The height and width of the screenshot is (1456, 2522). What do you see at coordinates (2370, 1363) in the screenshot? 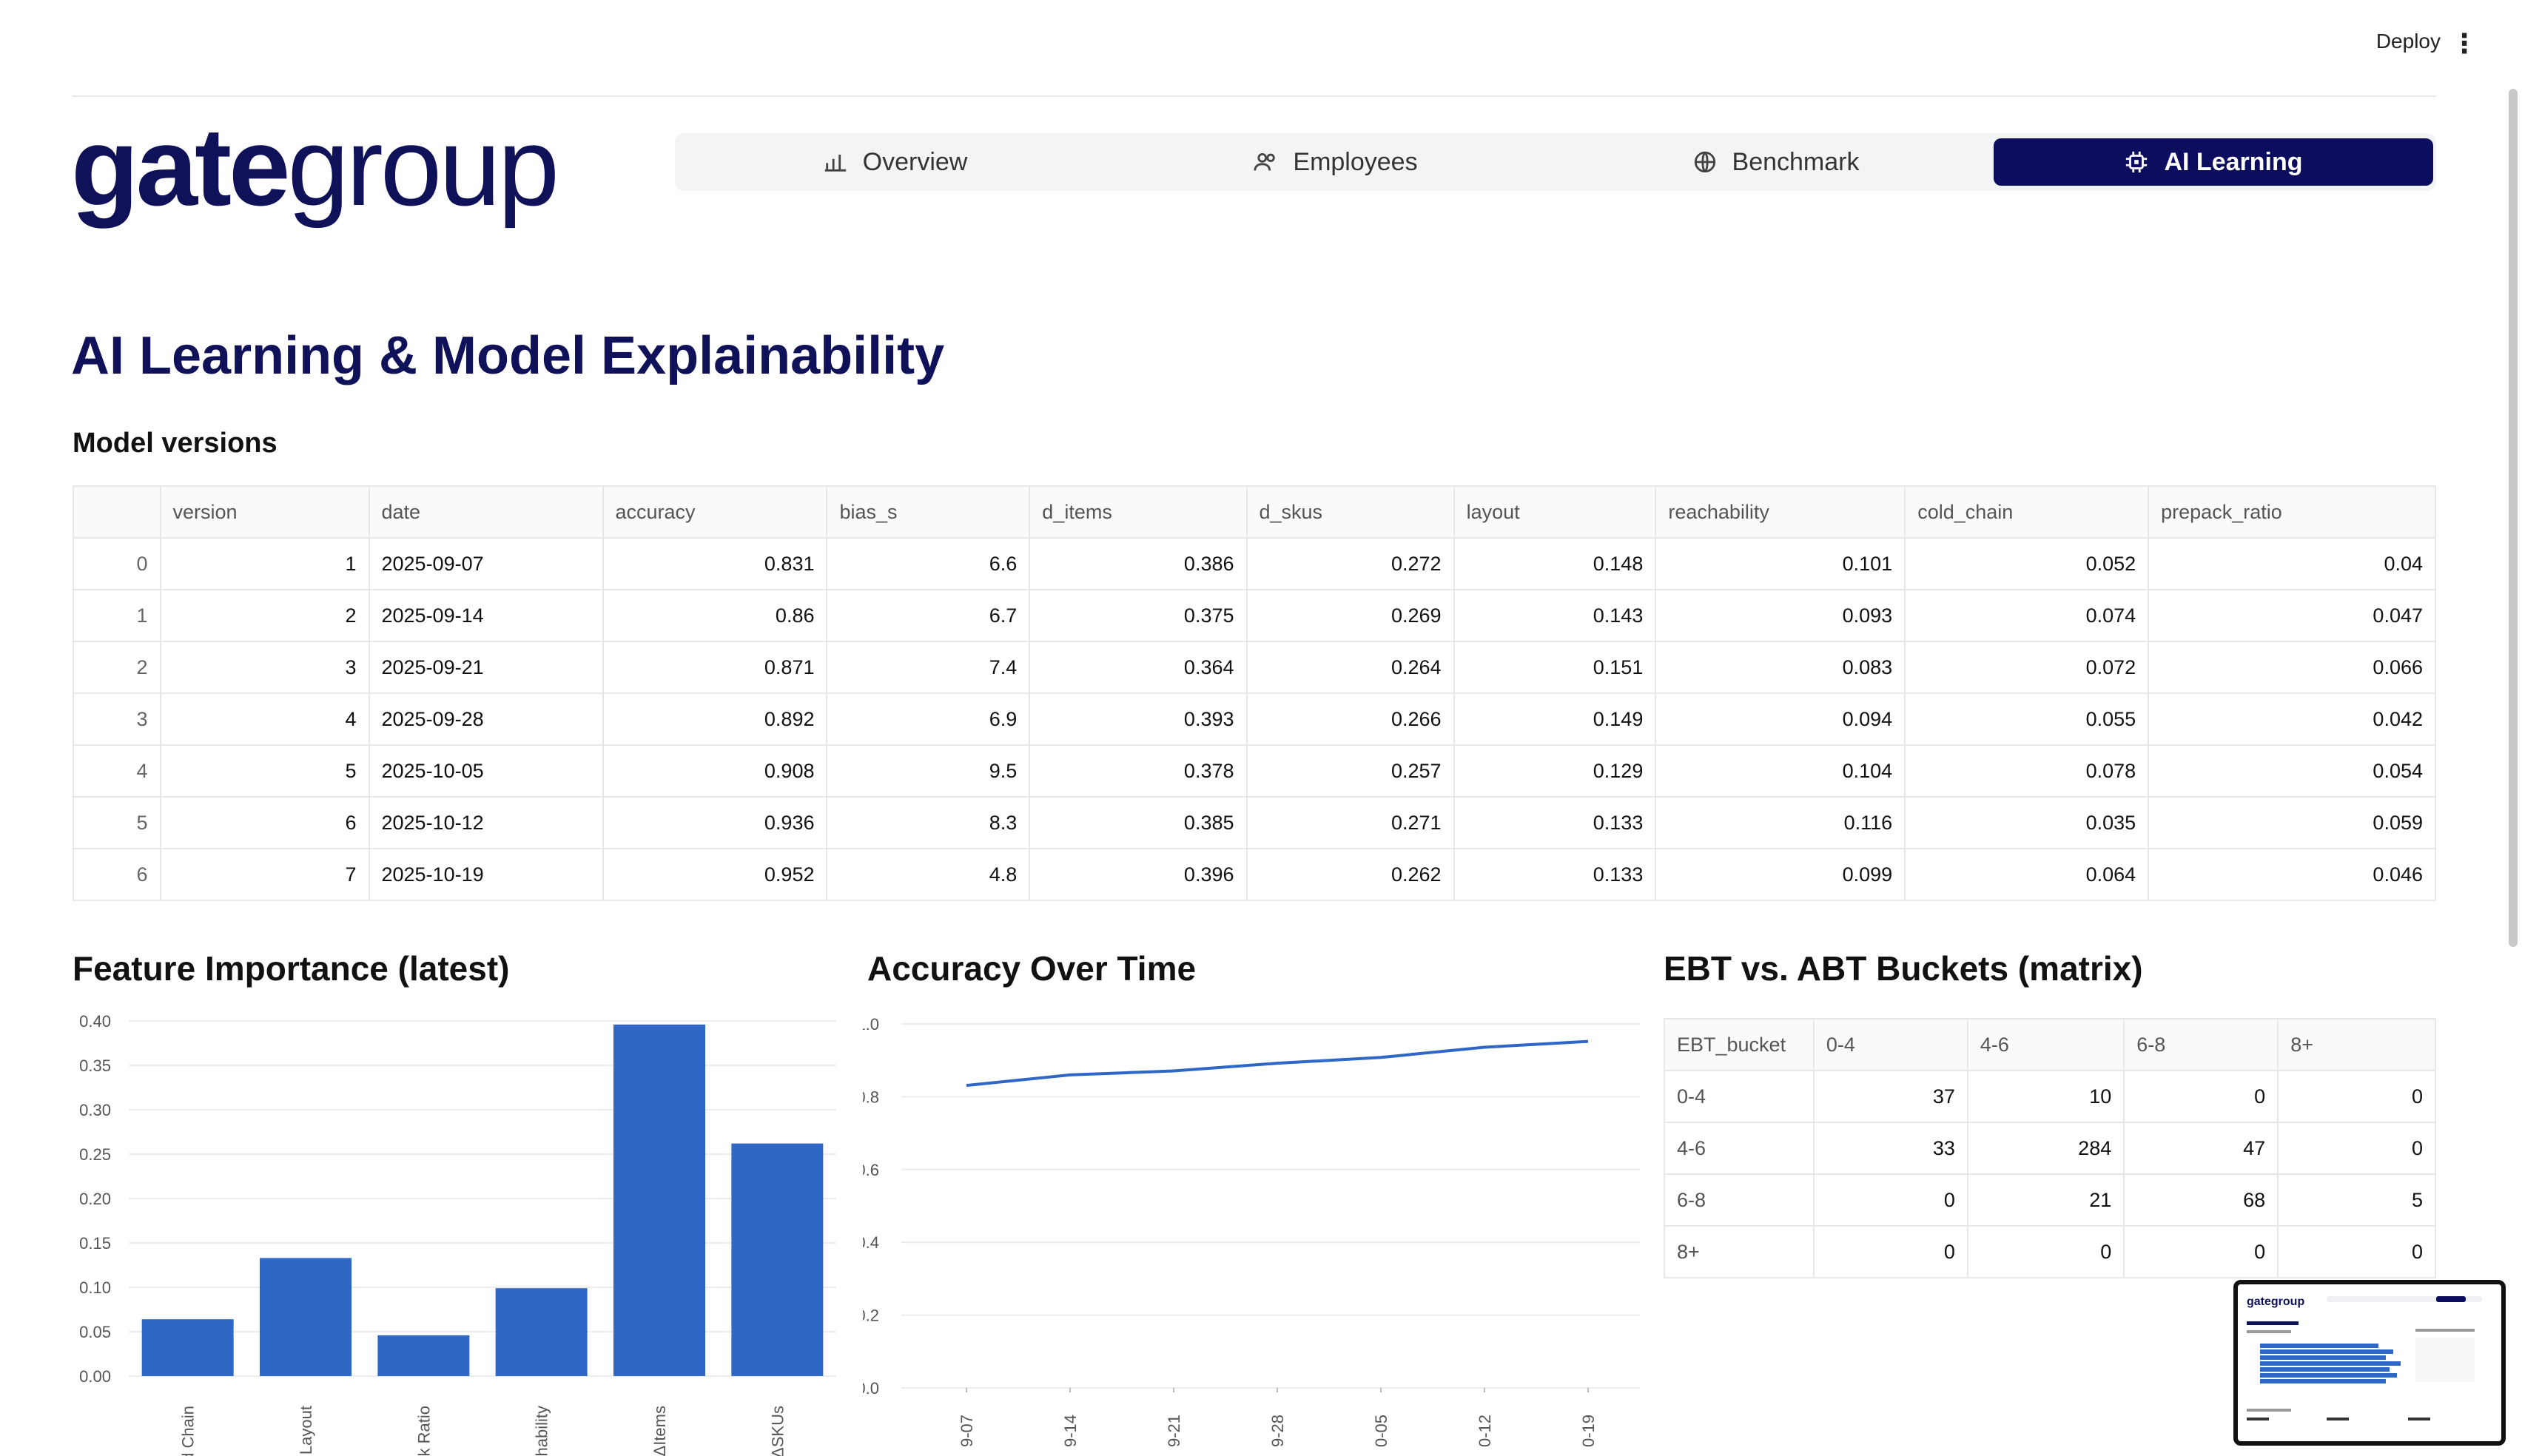
I see `preview-thumbnail: gategroup` at bounding box center [2370, 1363].